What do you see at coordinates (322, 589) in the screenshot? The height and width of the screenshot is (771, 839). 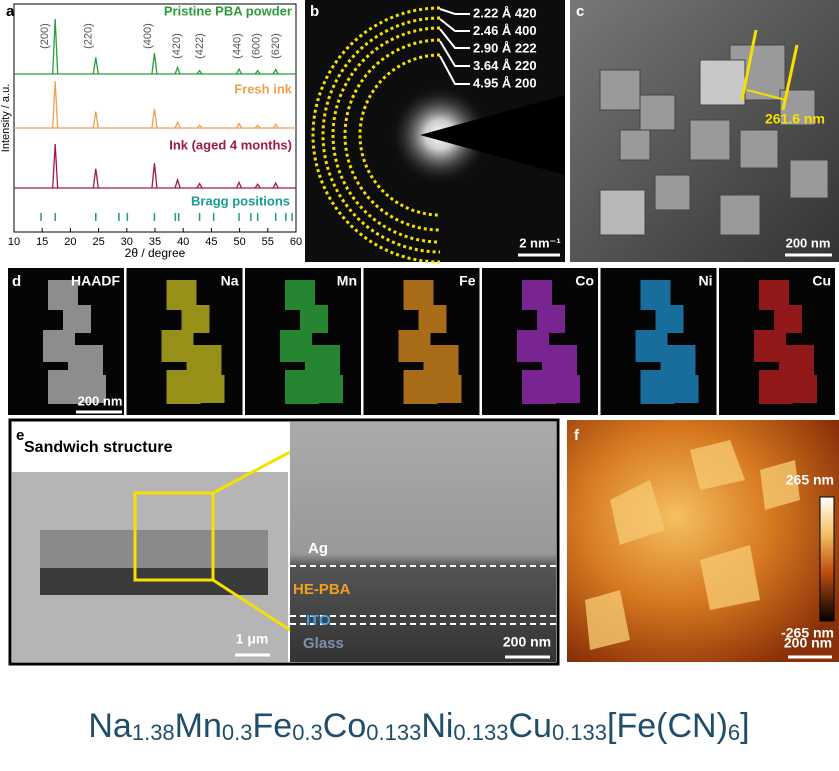 I see `layer-label: HE-PBA` at bounding box center [322, 589].